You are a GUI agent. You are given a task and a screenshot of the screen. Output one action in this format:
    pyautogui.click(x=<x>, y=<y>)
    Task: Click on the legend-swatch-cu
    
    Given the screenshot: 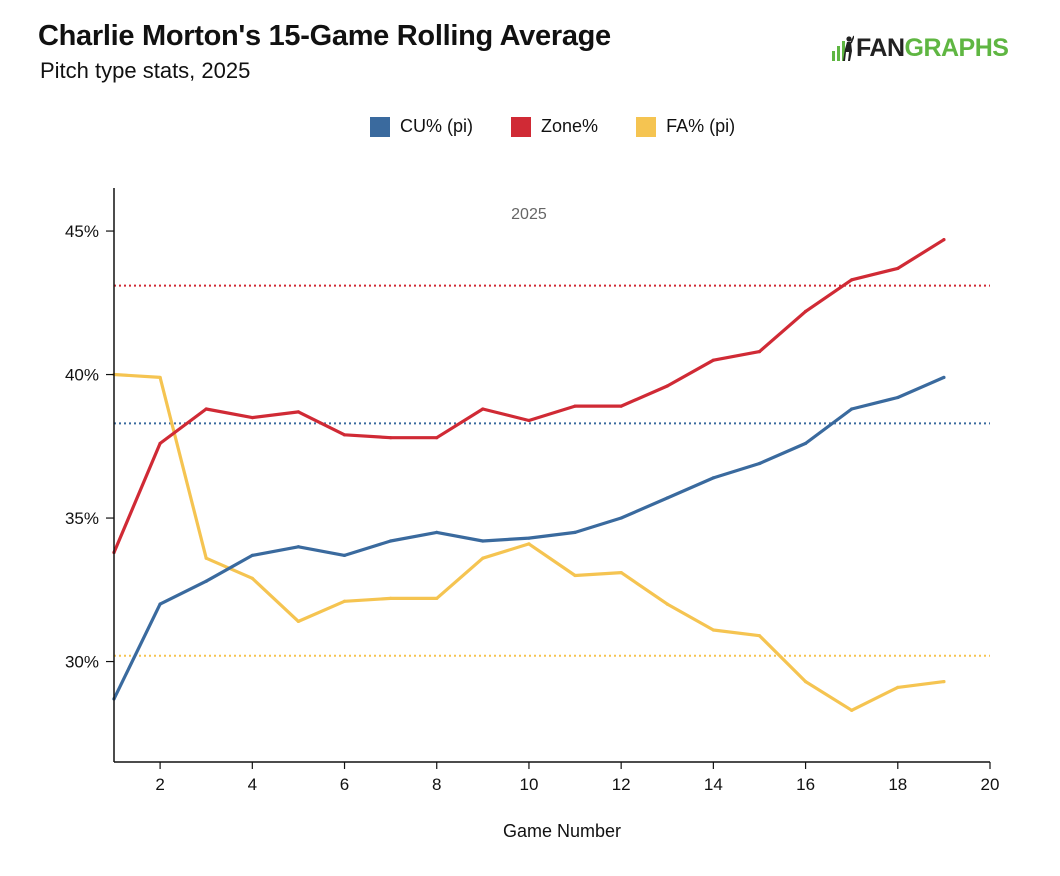 What is the action you would take?
    pyautogui.click(x=380, y=126)
    